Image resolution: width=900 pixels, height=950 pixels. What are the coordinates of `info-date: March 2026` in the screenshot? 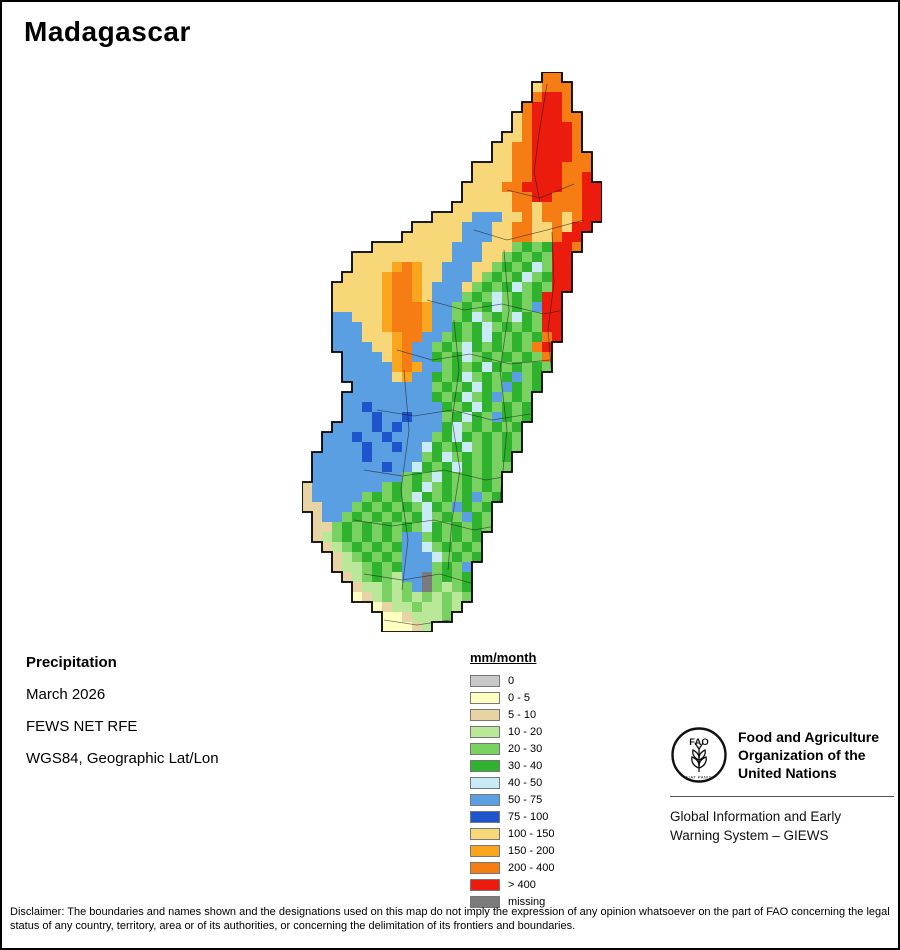 It's located at (66, 694).